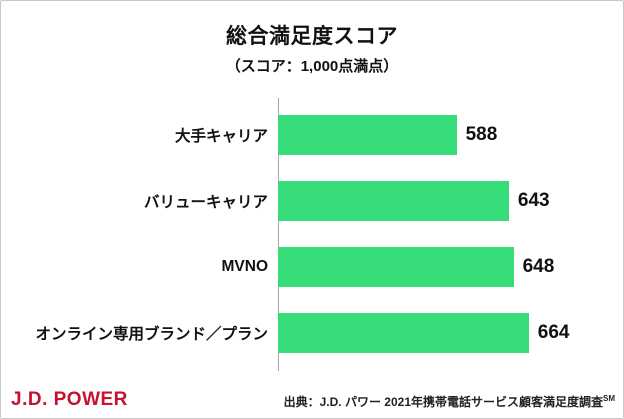 This screenshot has height=419, width=624. Describe the element at coordinates (609, 398) in the screenshot. I see `source-superscript: SM` at that location.